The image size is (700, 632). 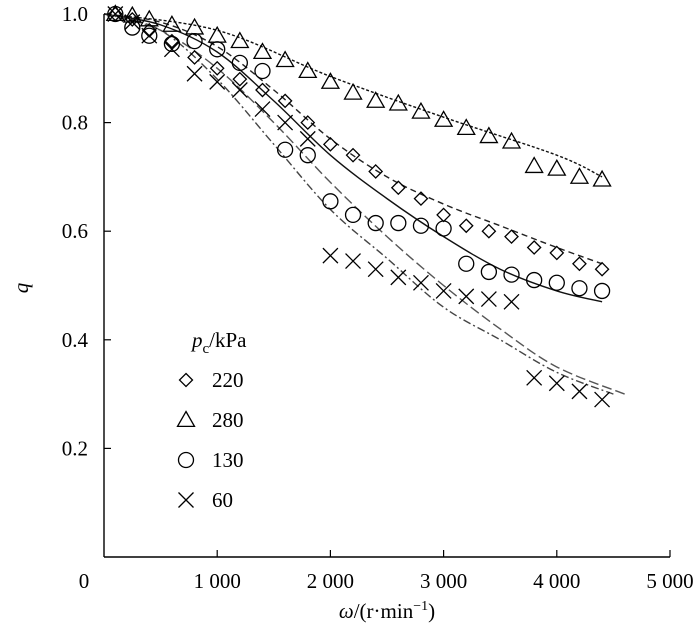 What do you see at coordinates (330, 581) in the screenshot?
I see `x-tick-label: 2 000` at bounding box center [330, 581].